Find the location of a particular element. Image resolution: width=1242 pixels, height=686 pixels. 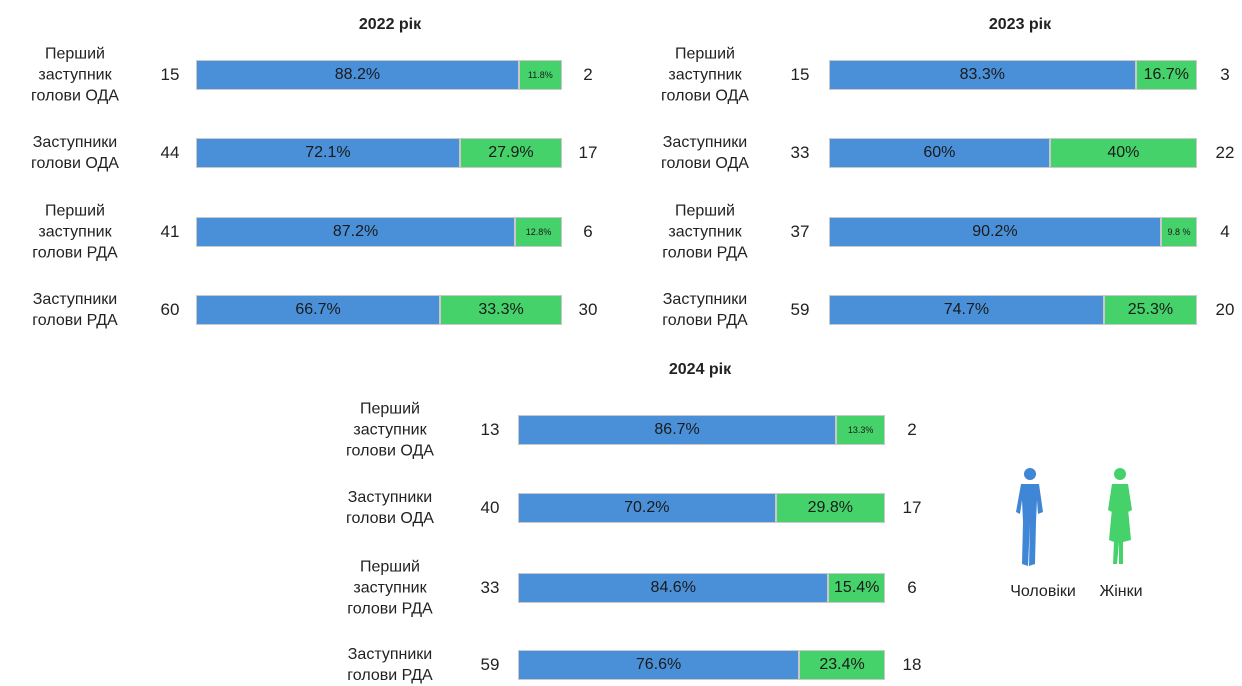

value-label: 33.3% is located at coordinates (501, 309).